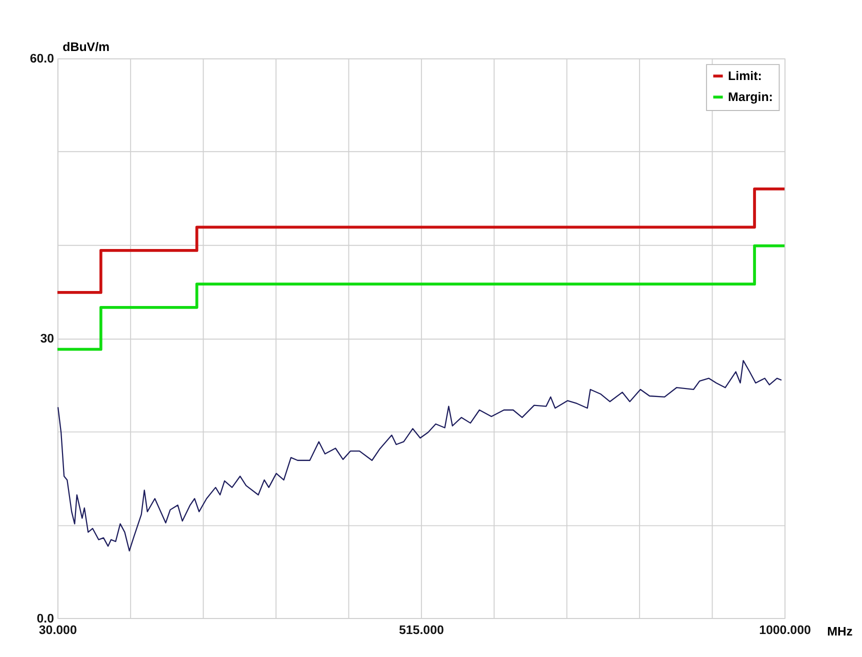  What do you see at coordinates (45, 618) in the screenshot?
I see `y-tick-label: 0.0` at bounding box center [45, 618].